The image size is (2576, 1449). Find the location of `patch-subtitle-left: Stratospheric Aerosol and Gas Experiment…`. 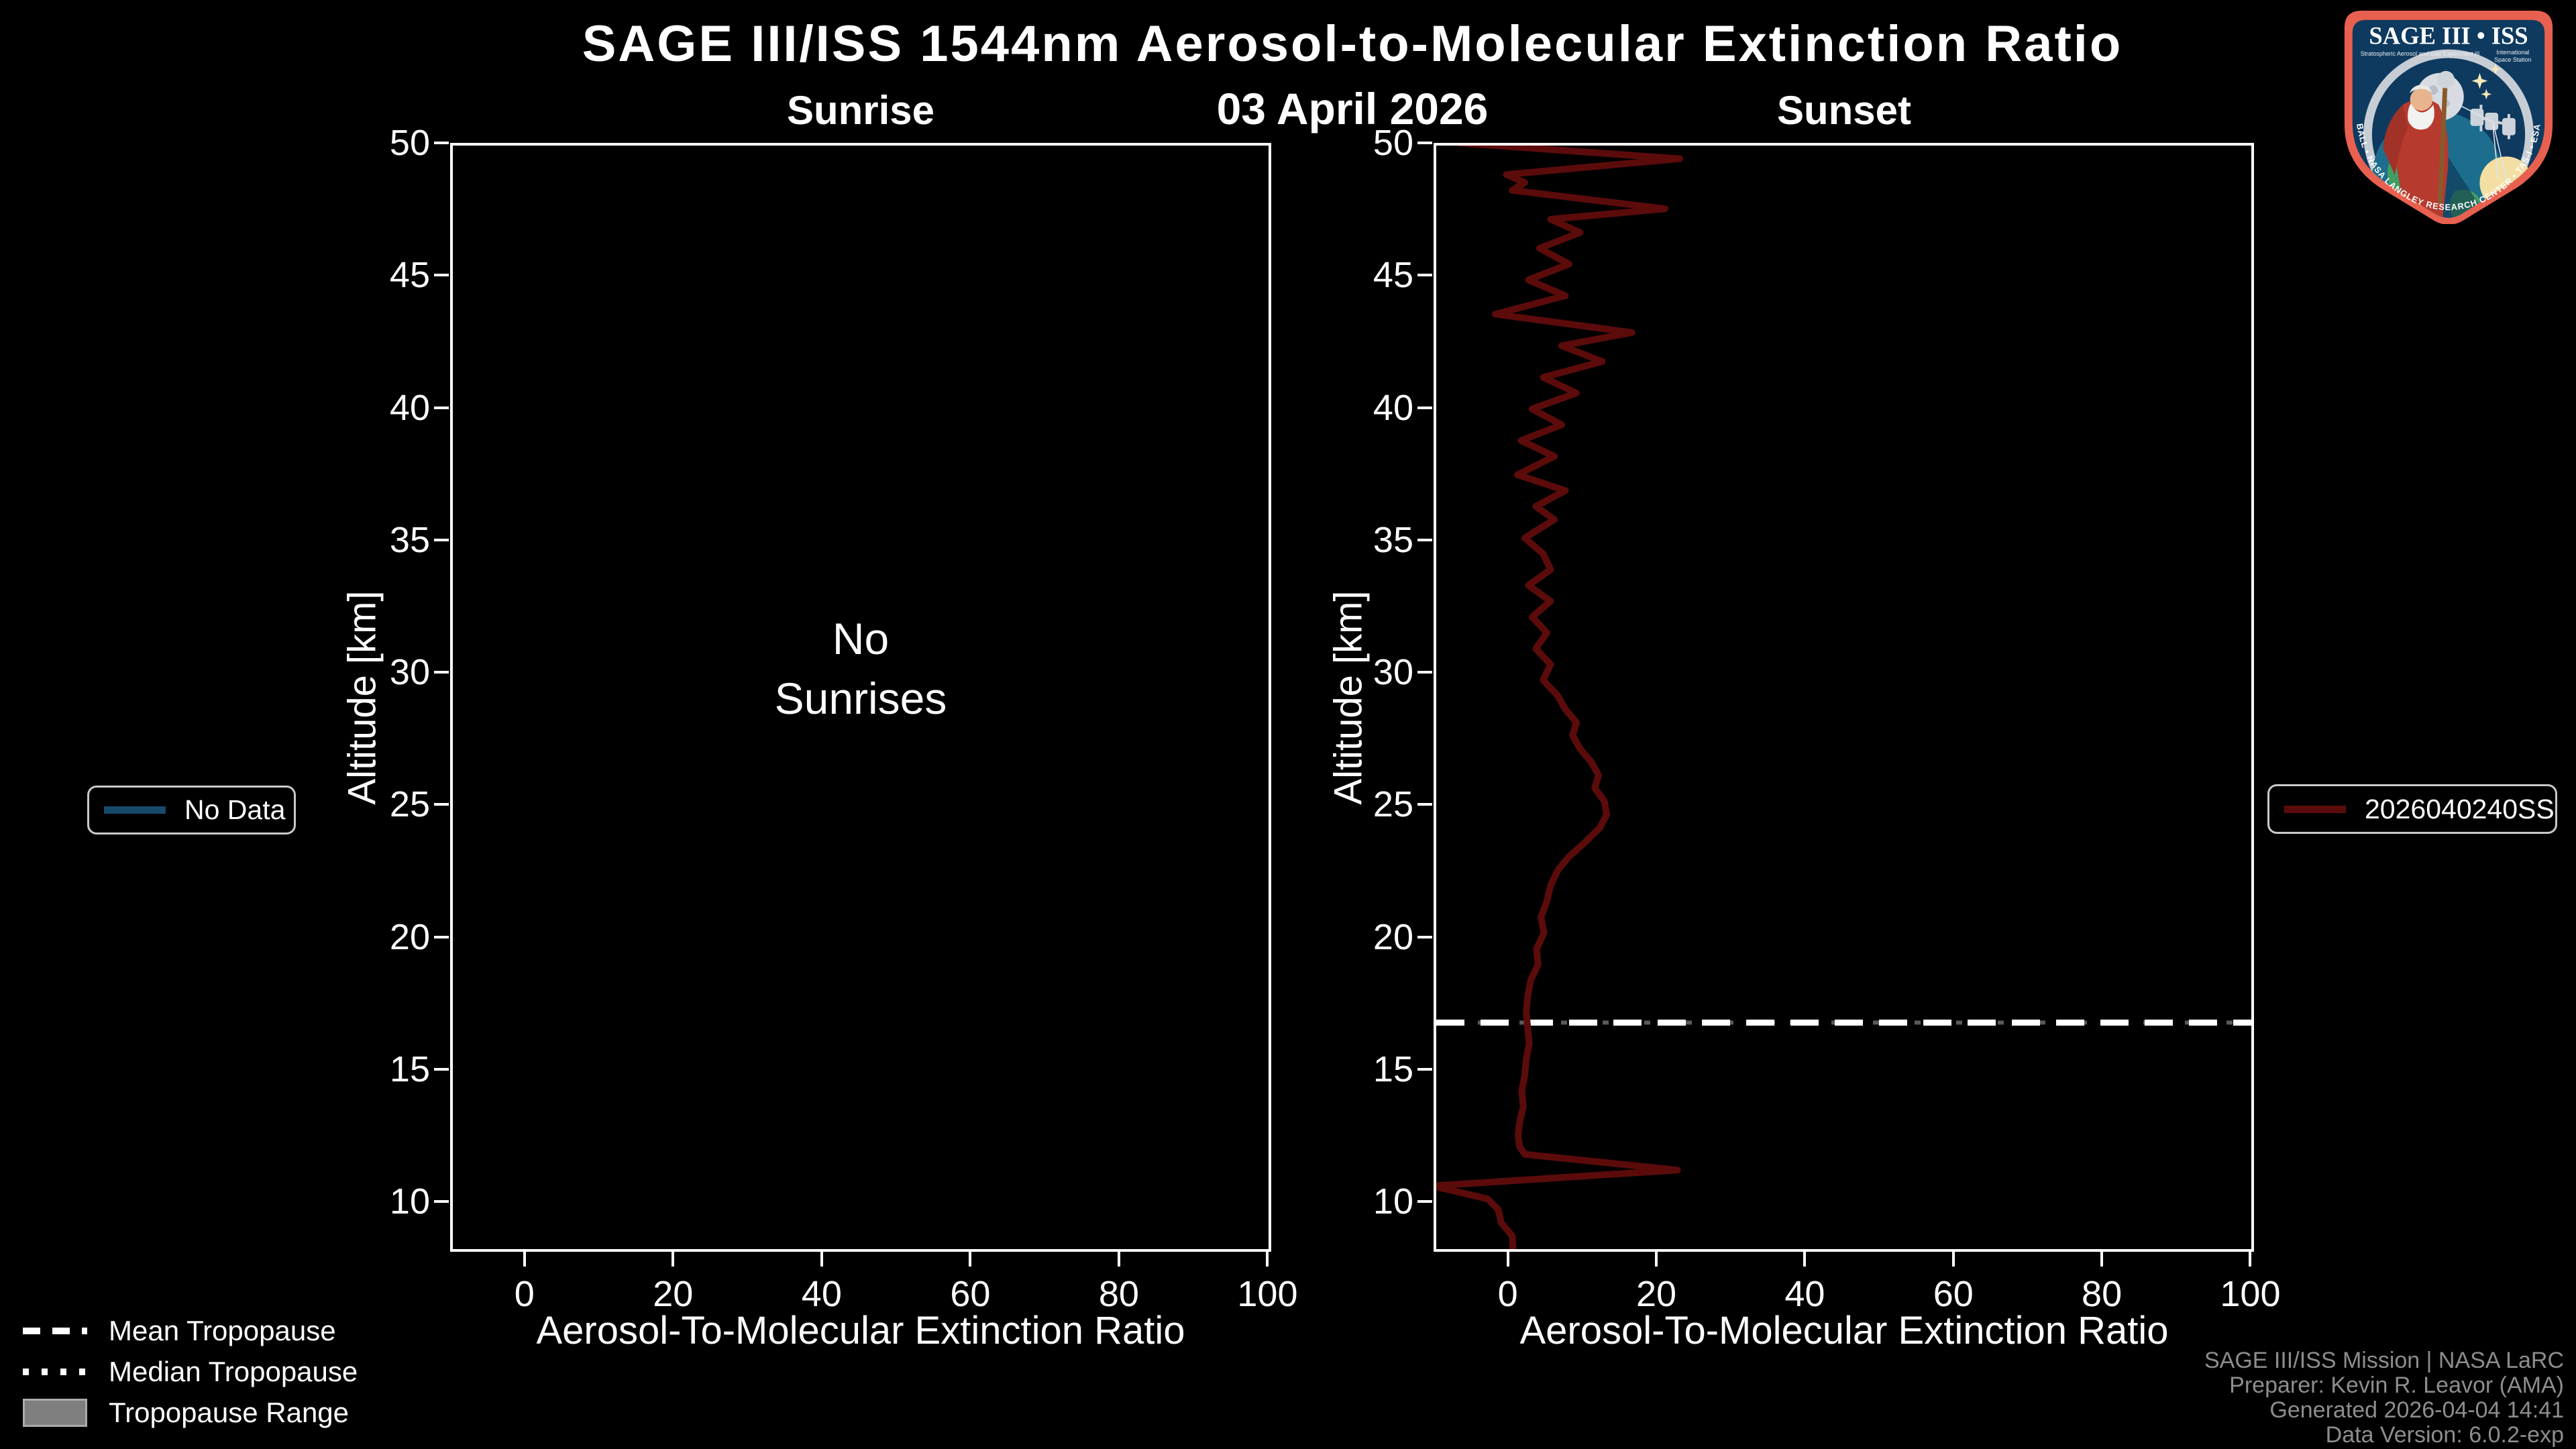

patch-subtitle-left: Stratospheric Aerosol and Gas Experiment… is located at coordinates (2420, 53).